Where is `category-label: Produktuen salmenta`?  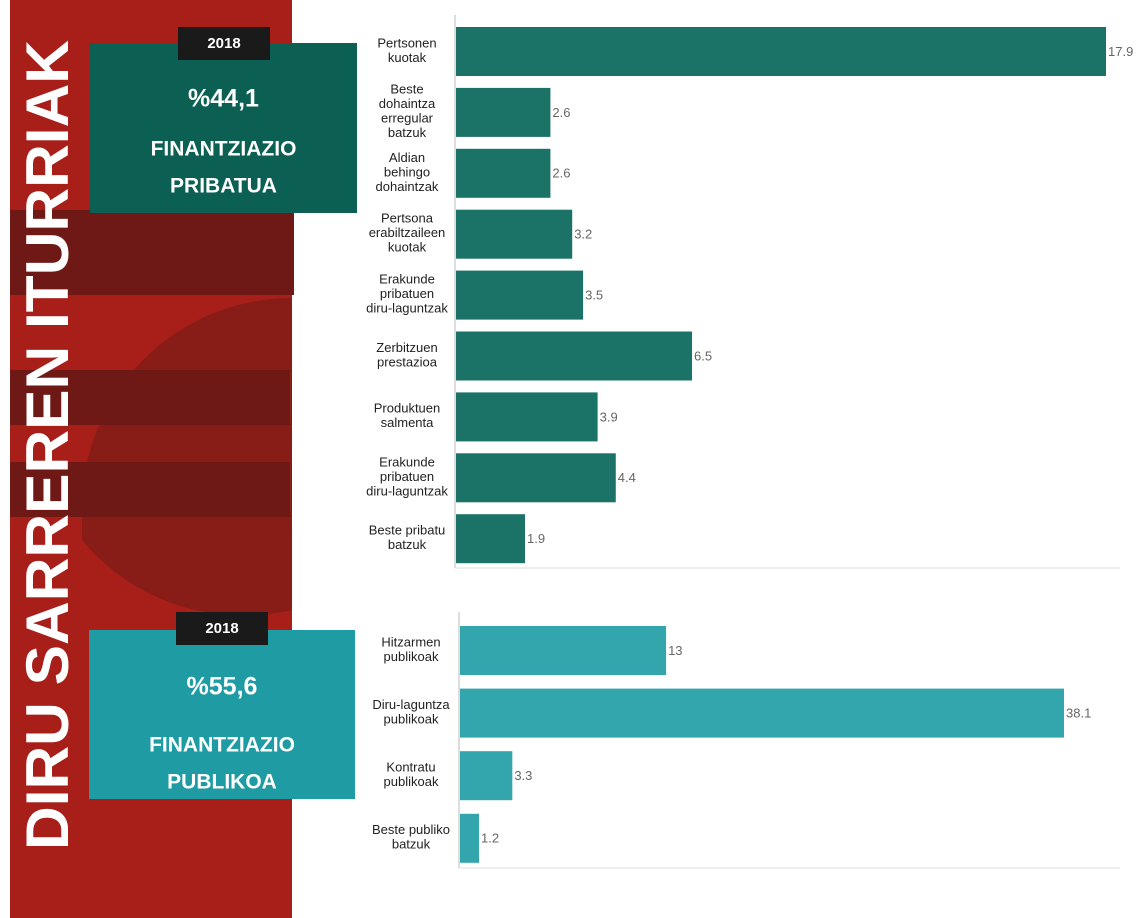
category-label: Produktuen salmenta is located at coordinates (407, 416).